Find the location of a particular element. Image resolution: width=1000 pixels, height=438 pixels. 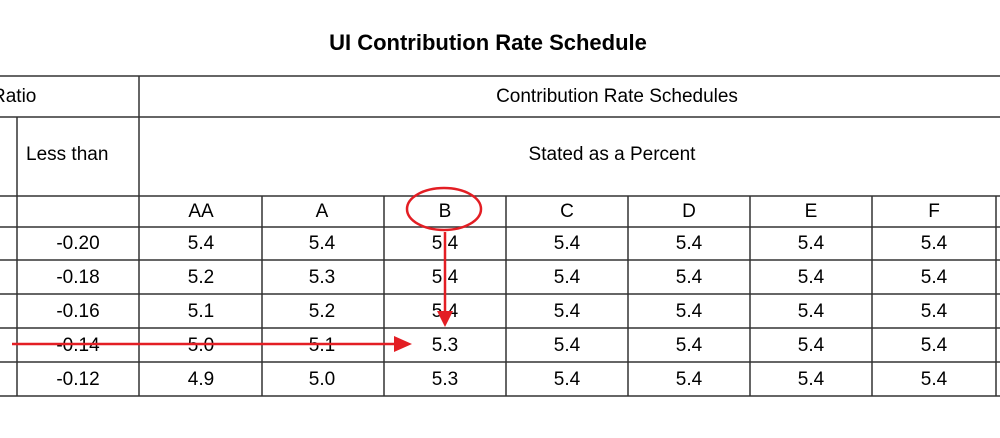

less-than-value: -0.12 is located at coordinates (78, 379).